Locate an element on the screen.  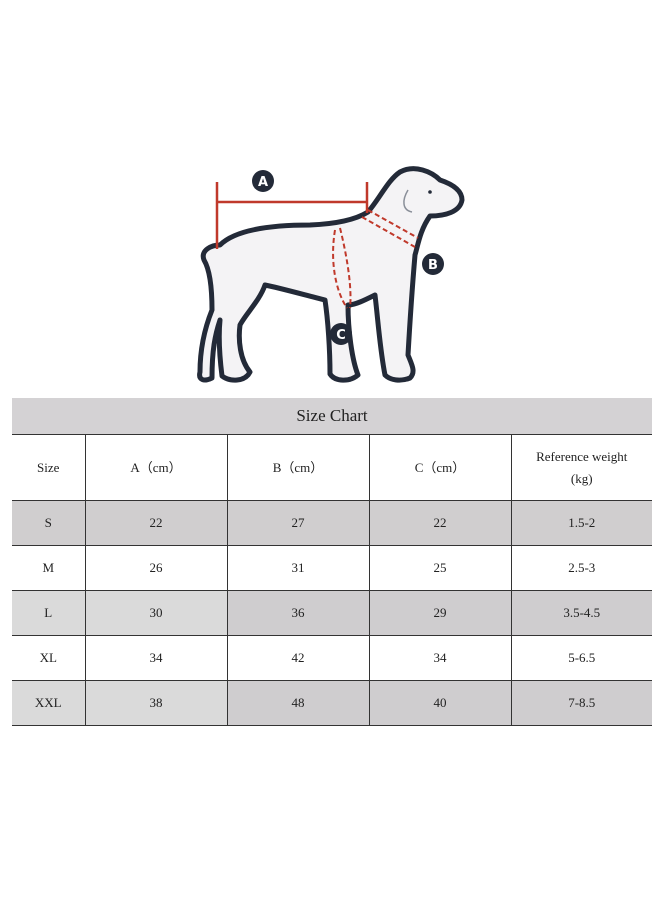
cell-size: XXL is located at coordinates (48, 703).